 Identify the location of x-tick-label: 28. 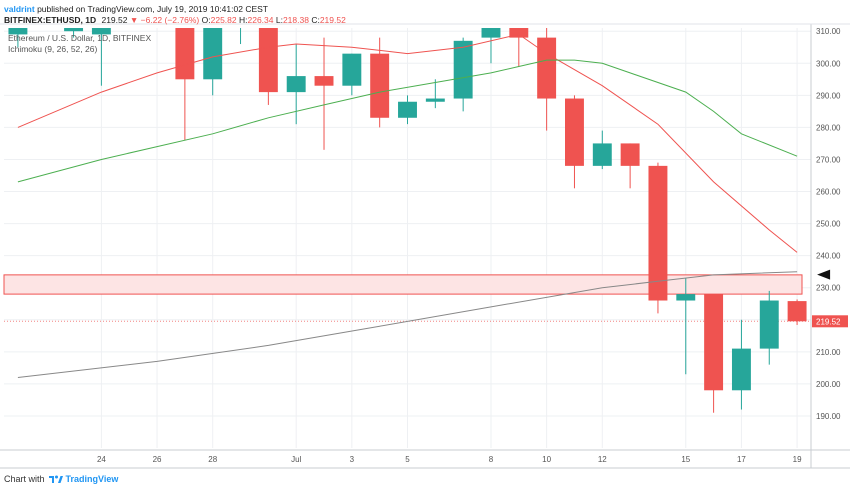
(212, 459).